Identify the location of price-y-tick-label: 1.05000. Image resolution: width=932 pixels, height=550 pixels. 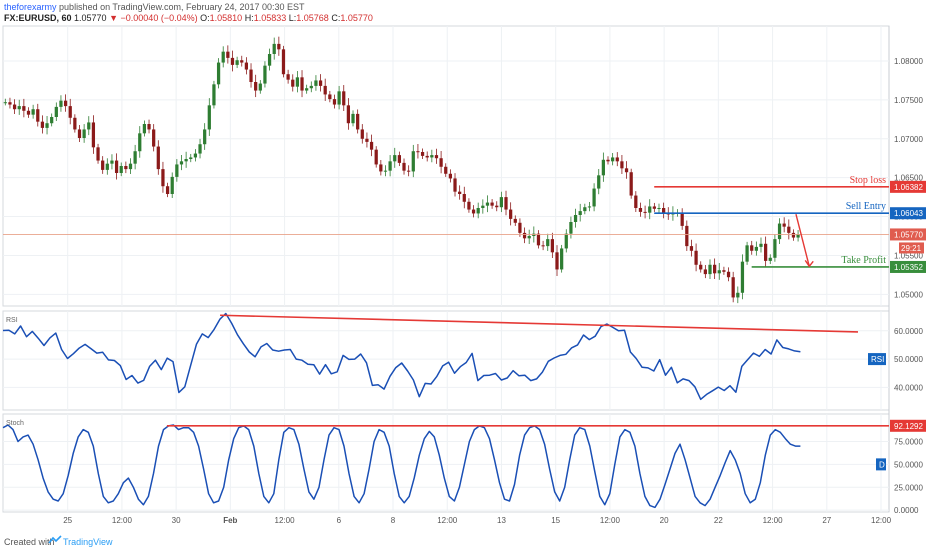
(908, 294).